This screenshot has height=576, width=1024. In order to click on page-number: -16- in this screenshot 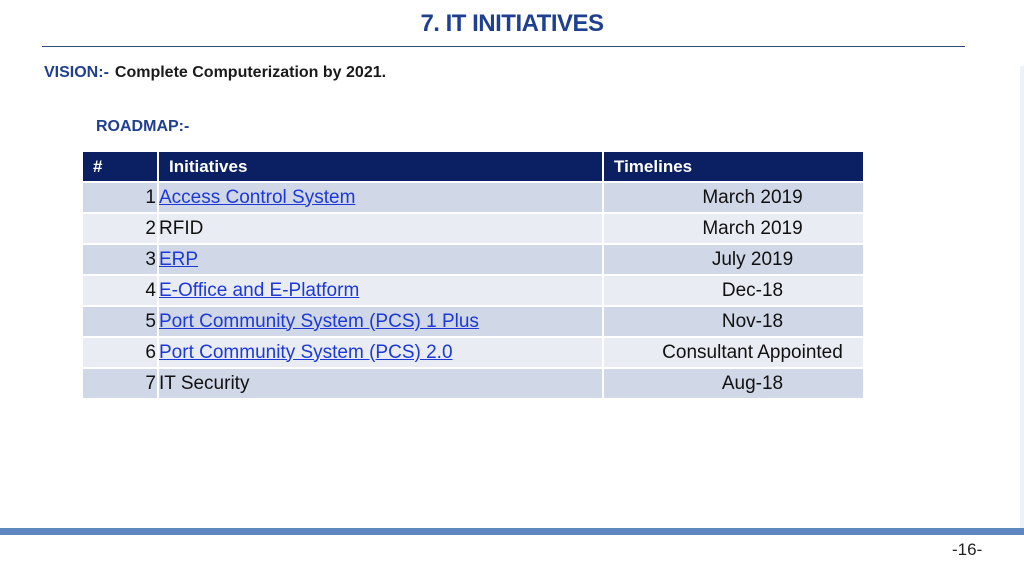, I will do `click(967, 549)`.